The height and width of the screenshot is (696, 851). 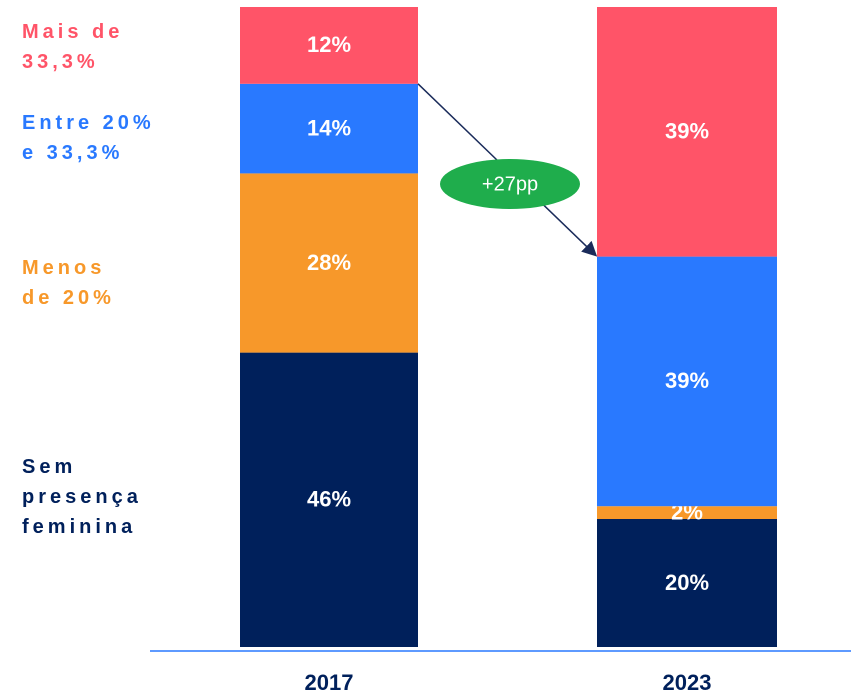 I want to click on x-tick-label: 2017, so click(x=329, y=682).